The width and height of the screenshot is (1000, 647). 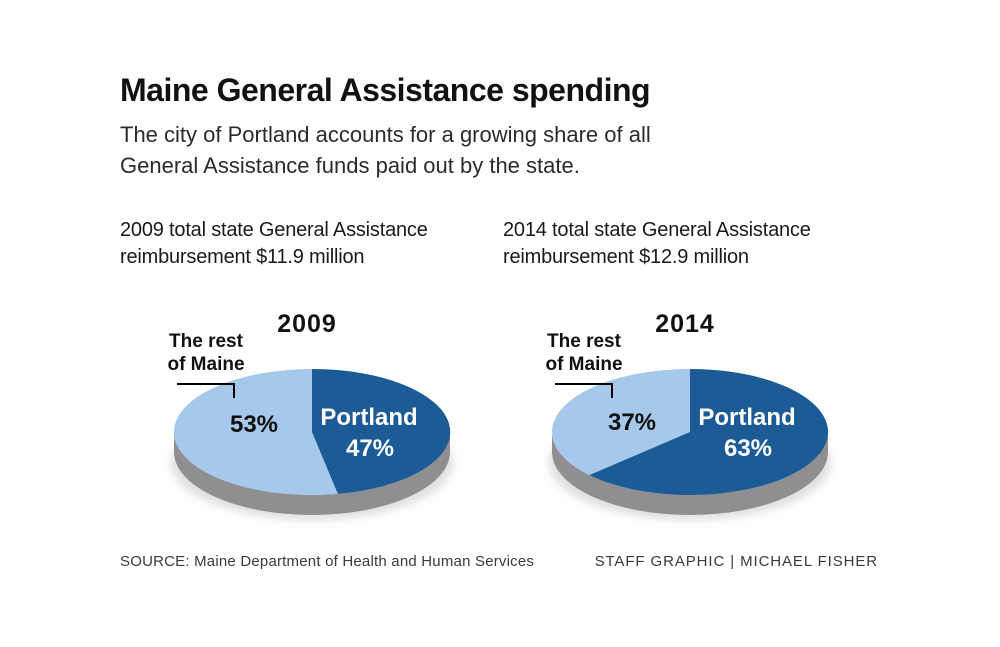 What do you see at coordinates (310, 415) in the screenshot?
I see `pie-chart-2009: 2009 The rest of Maine 53% Portland 47%` at bounding box center [310, 415].